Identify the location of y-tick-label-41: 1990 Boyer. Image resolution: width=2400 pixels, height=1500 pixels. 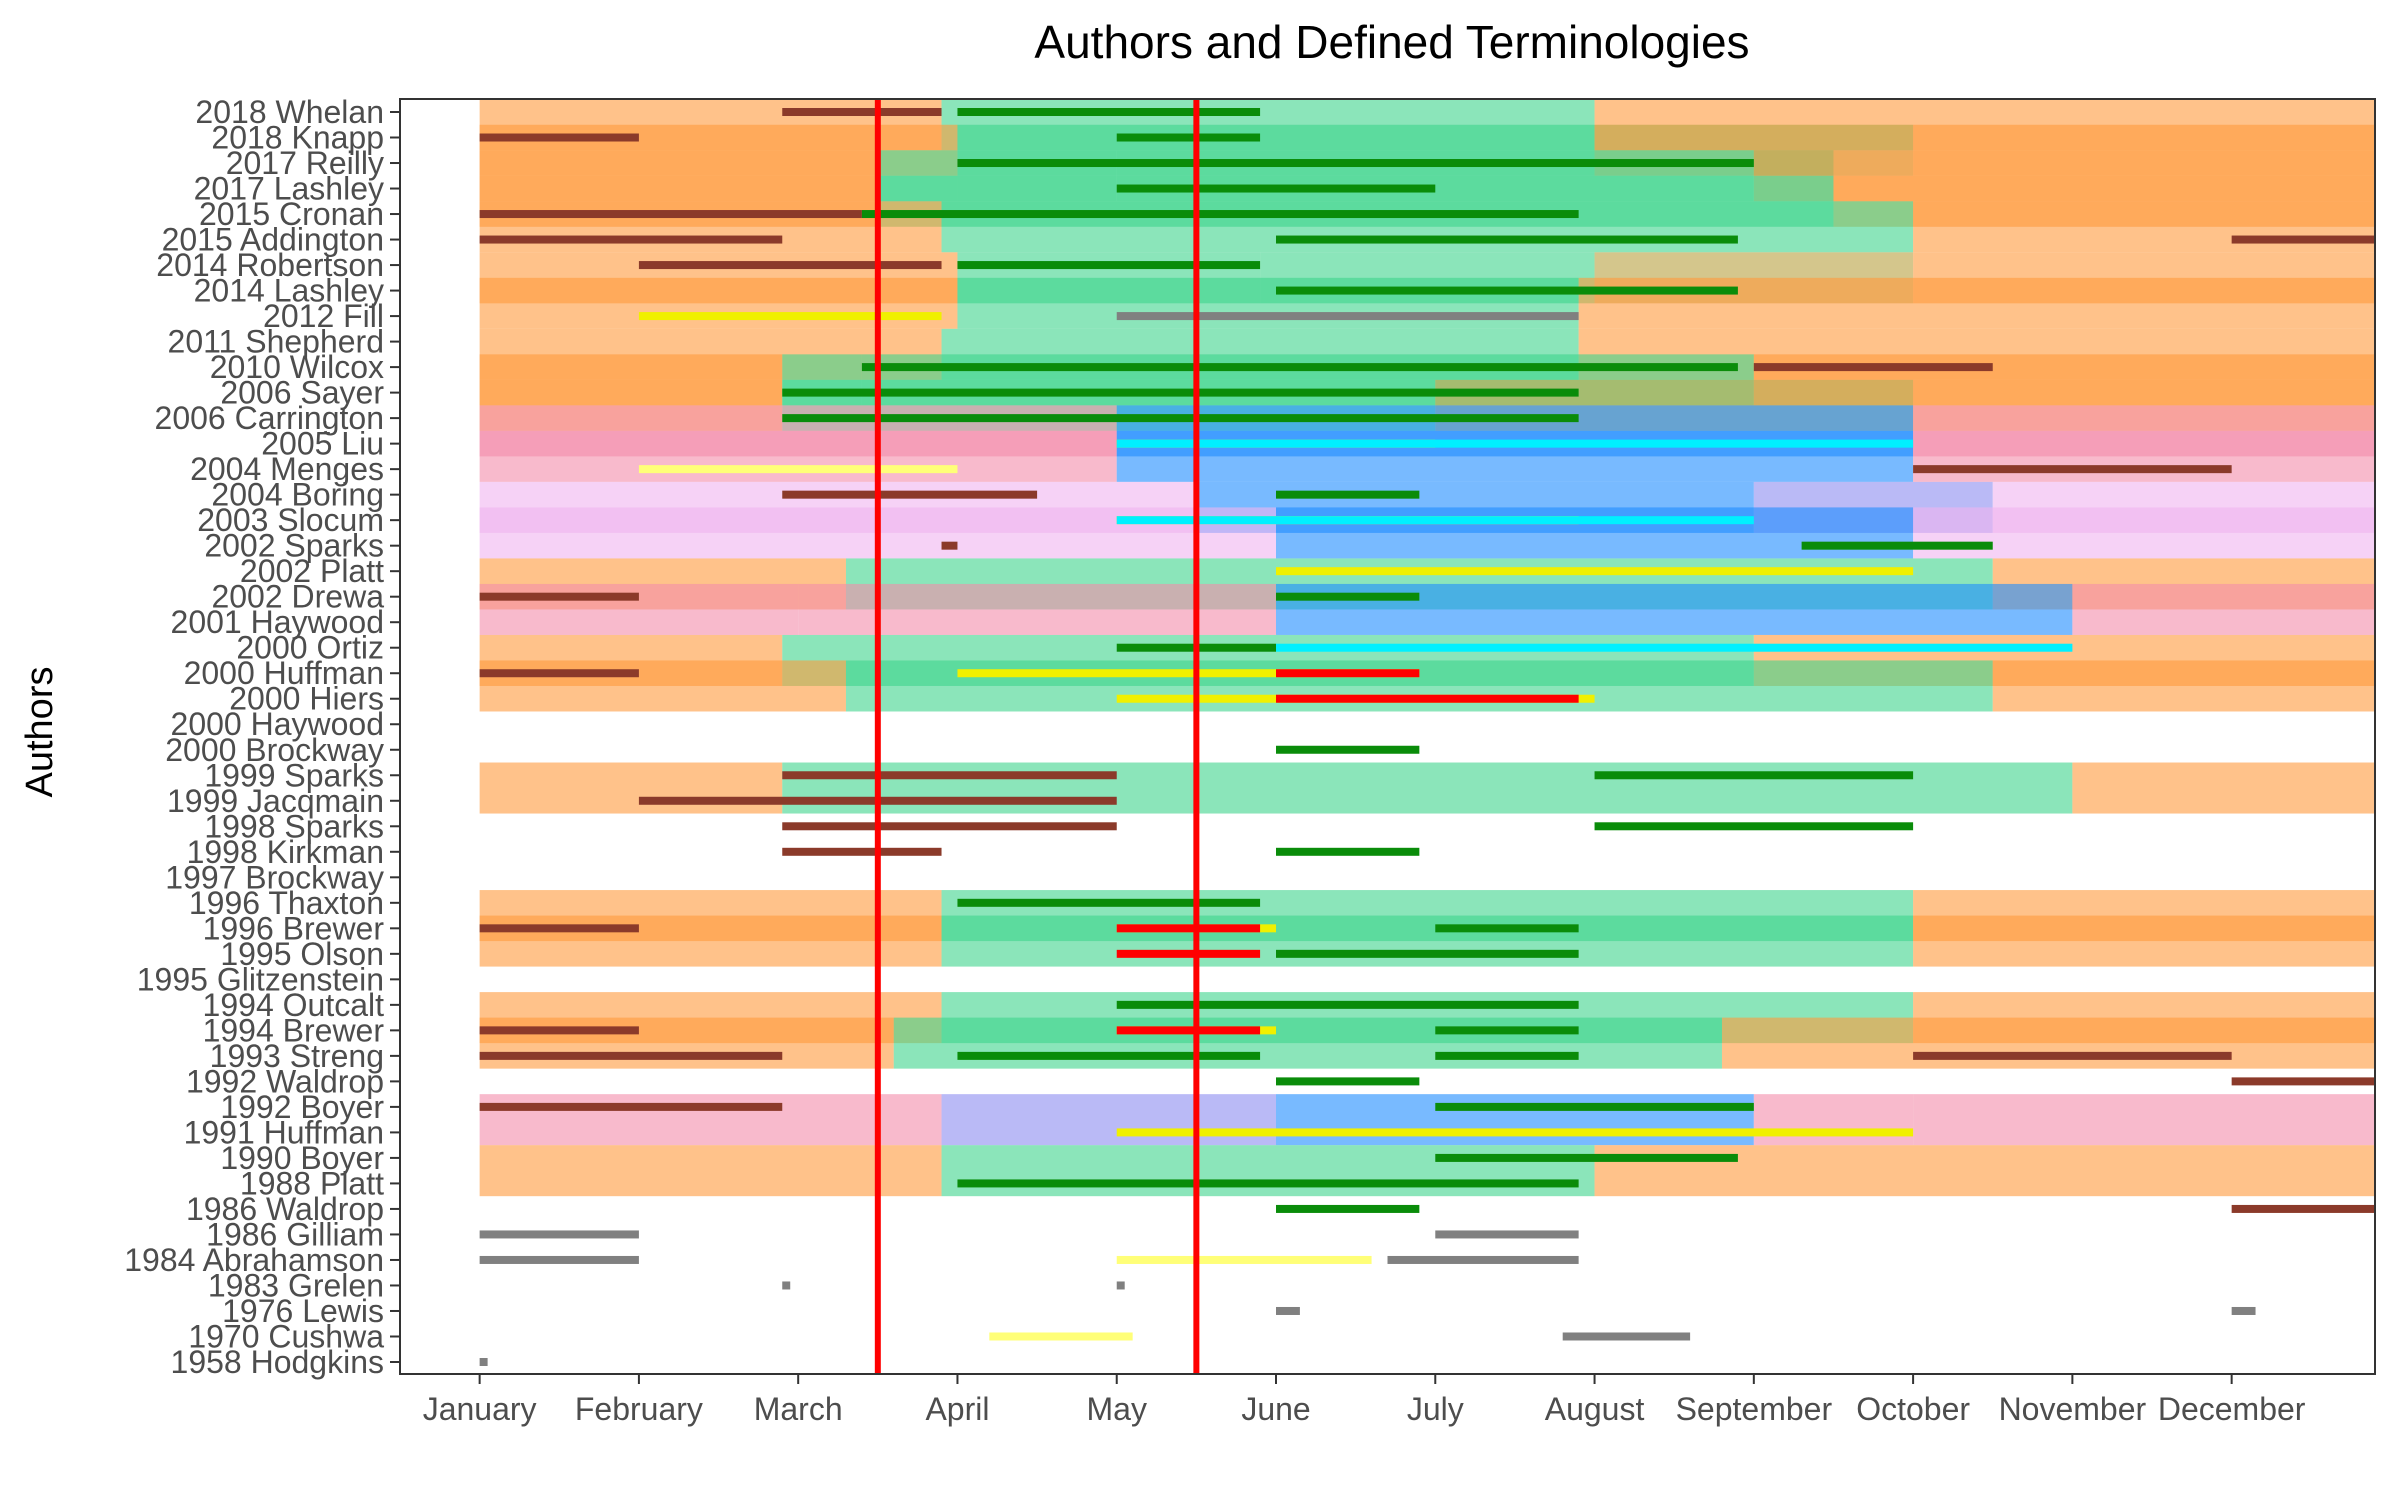
(302, 1158).